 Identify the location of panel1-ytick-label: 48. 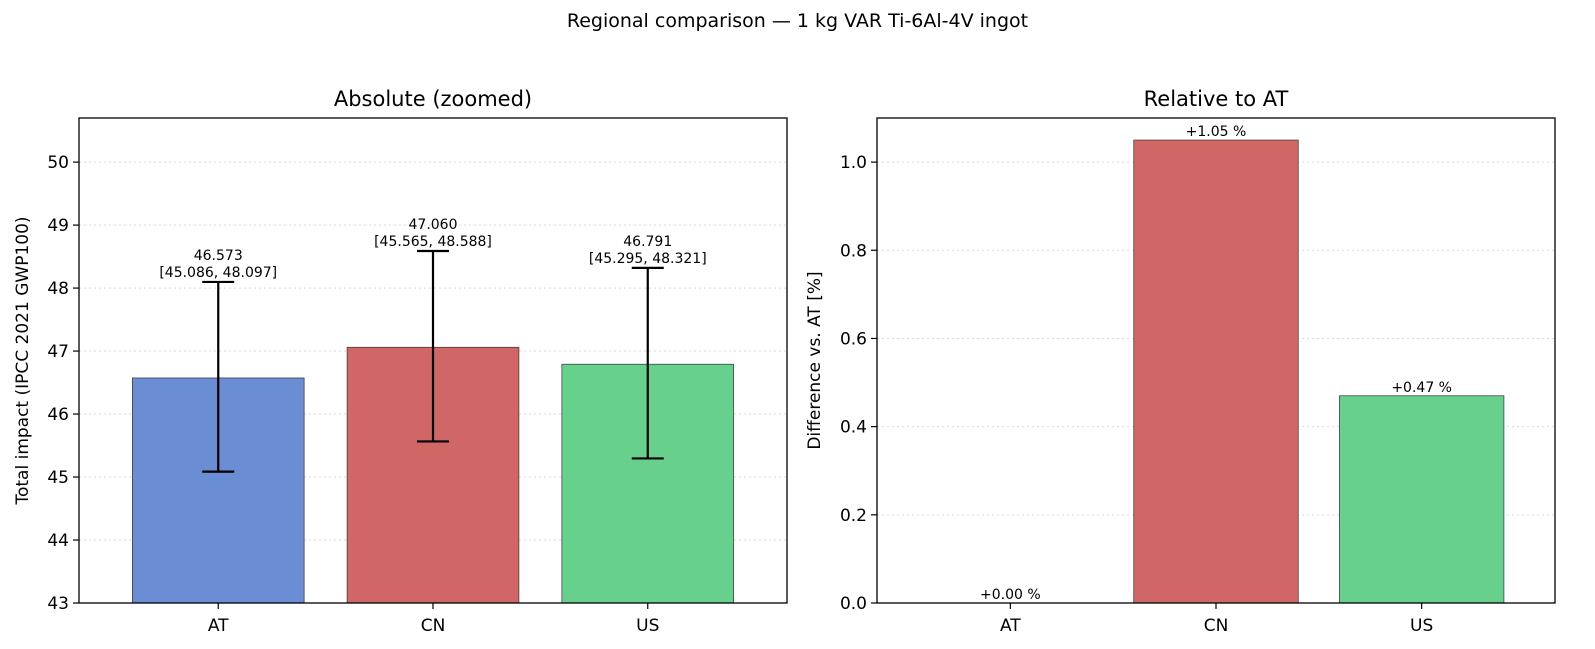
(58, 289).